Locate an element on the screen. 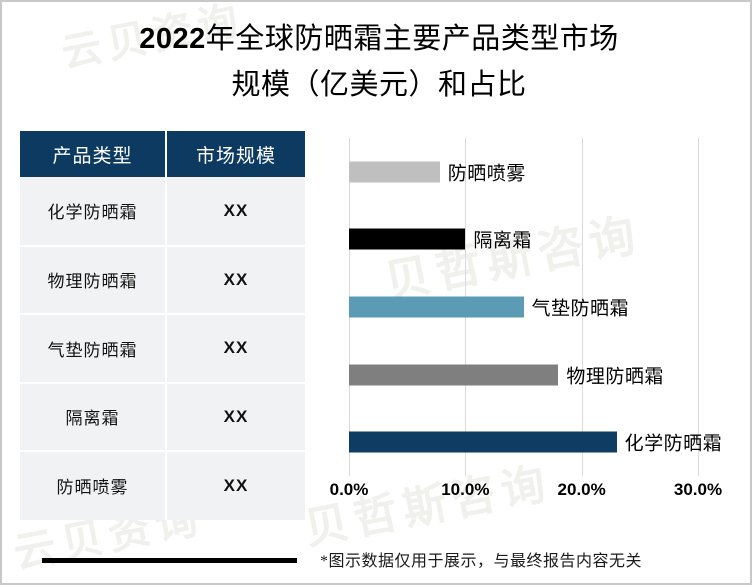 This screenshot has height=585, width=752. title-line2: 规模（亿美元）和占比 is located at coordinates (379, 85).